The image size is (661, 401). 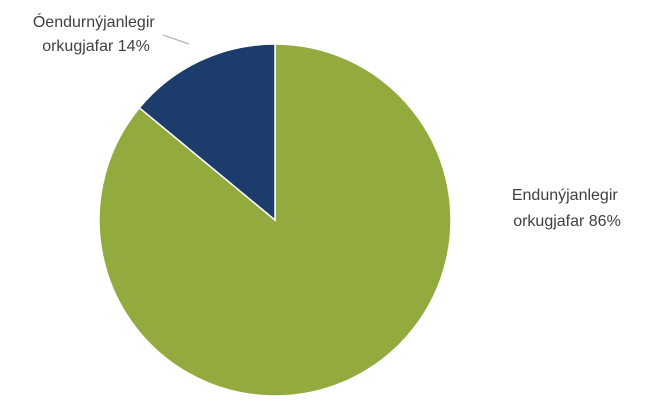 What do you see at coordinates (567, 208) in the screenshot?
I see `label-renewable: Endunýjanlegir orkugjafar 86%` at bounding box center [567, 208].